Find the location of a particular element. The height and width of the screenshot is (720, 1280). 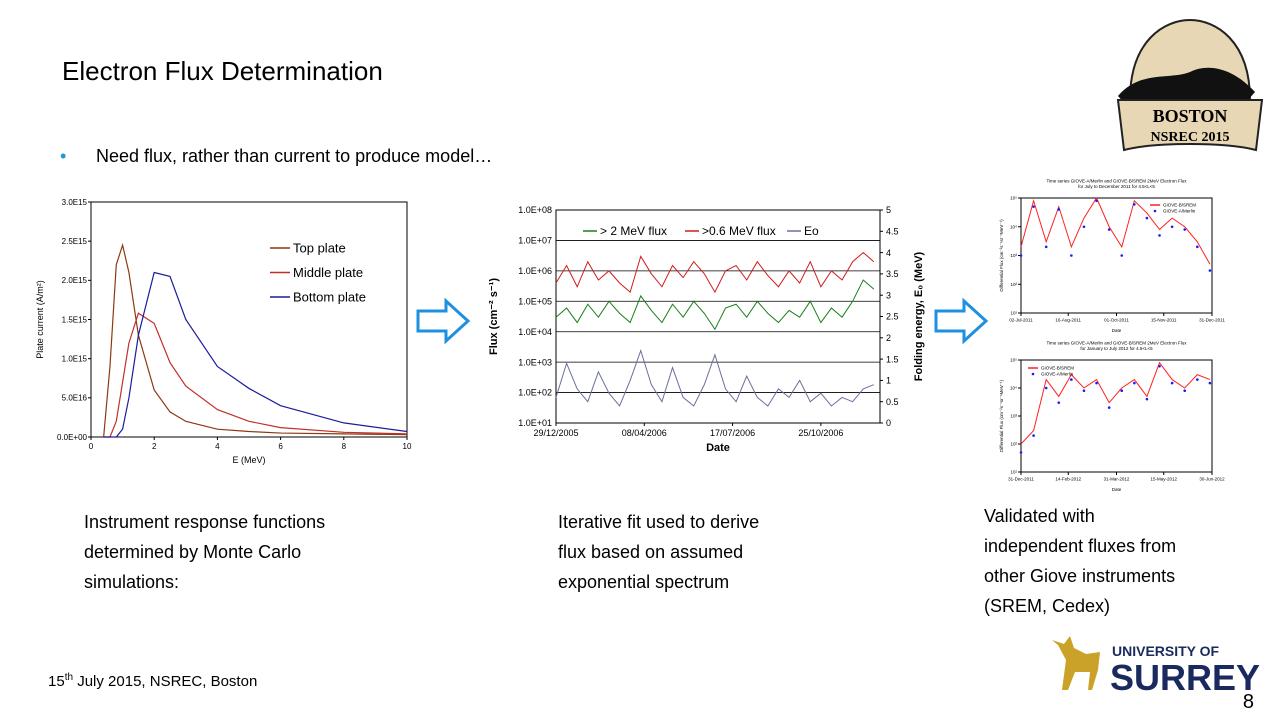

legend-label: Top plate is located at coordinates (319, 248).